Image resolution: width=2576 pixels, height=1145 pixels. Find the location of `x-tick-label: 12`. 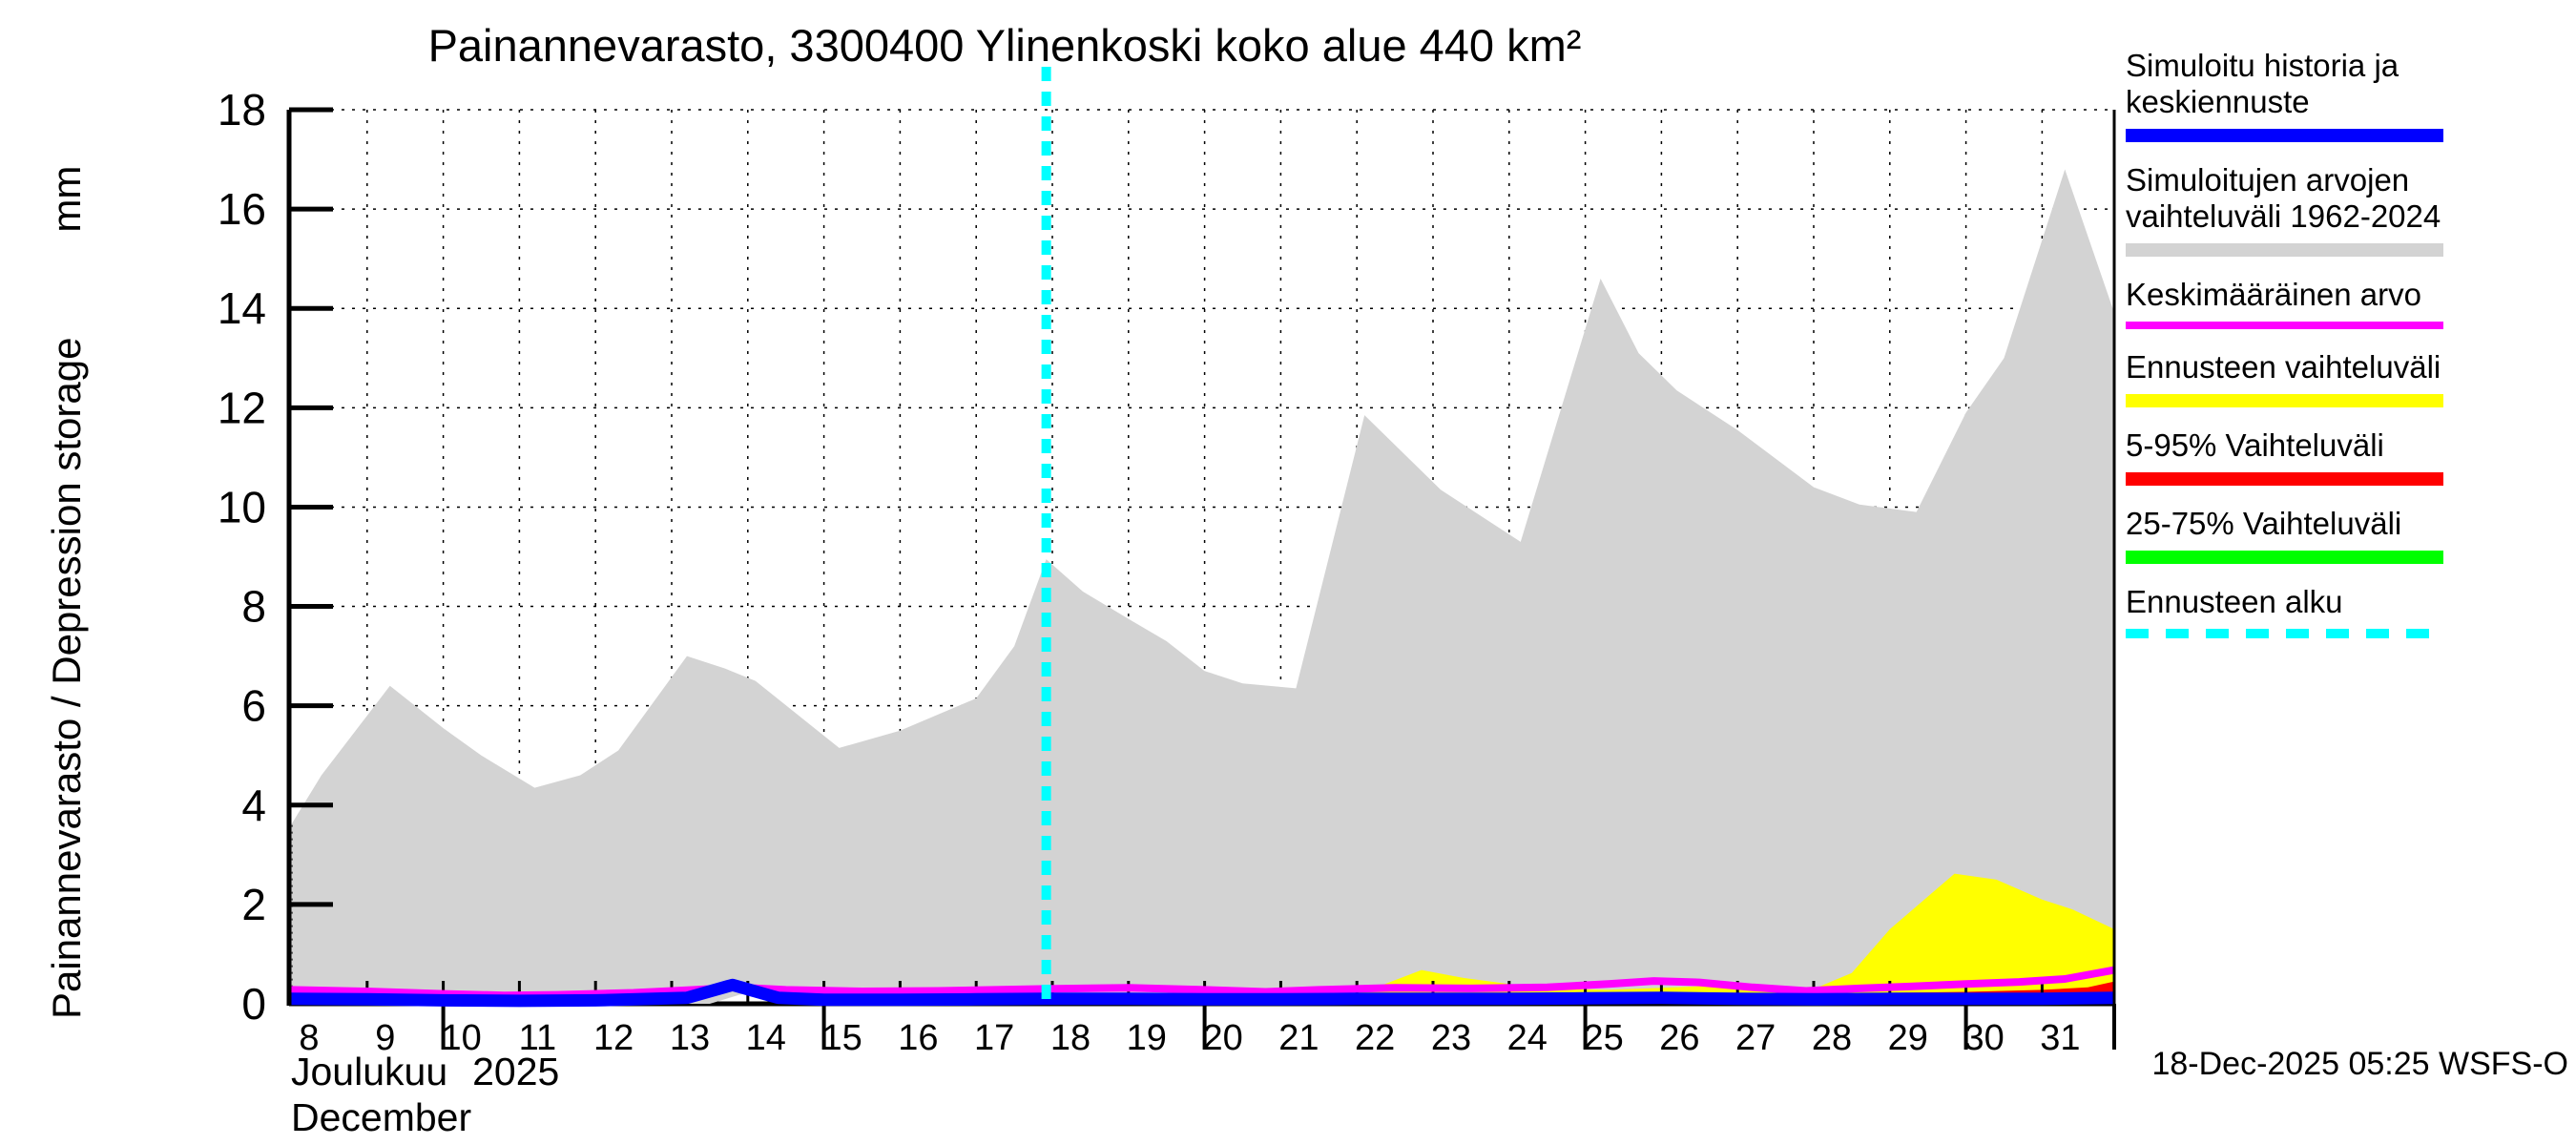

x-tick-label: 12 is located at coordinates (613, 1038).